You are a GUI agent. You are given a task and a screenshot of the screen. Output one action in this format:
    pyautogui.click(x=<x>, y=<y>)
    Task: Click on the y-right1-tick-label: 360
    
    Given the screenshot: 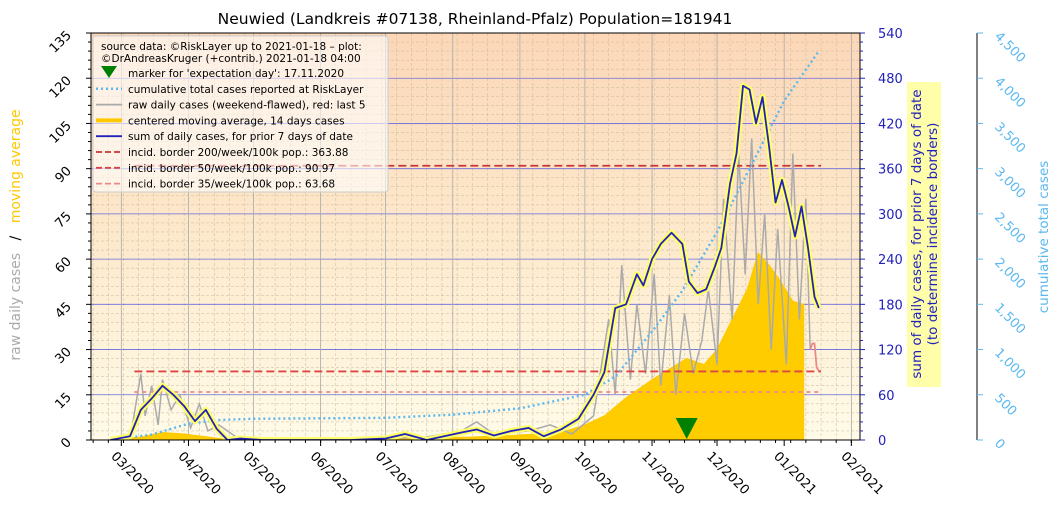 What is the action you would take?
    pyautogui.click(x=890, y=170)
    